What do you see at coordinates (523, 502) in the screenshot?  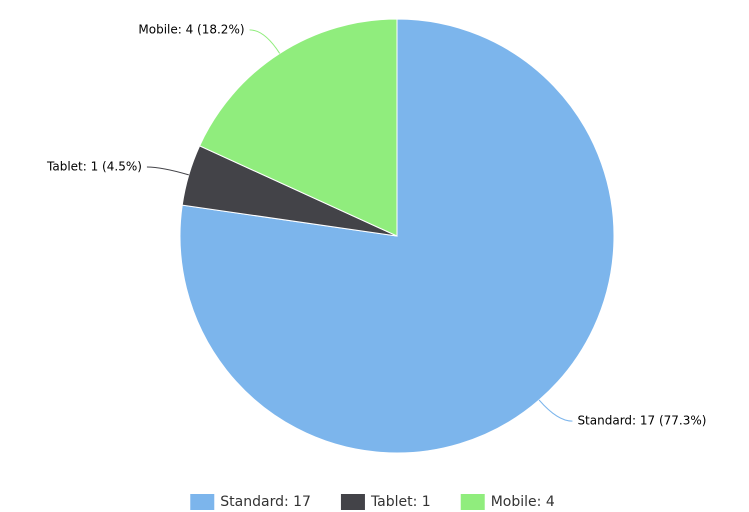 I see `legend-label: Mobile: 4` at bounding box center [523, 502].